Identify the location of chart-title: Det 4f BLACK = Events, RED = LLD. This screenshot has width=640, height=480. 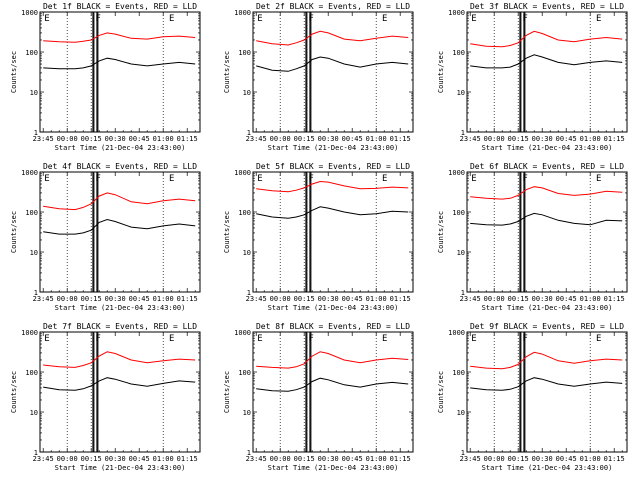
(120, 166).